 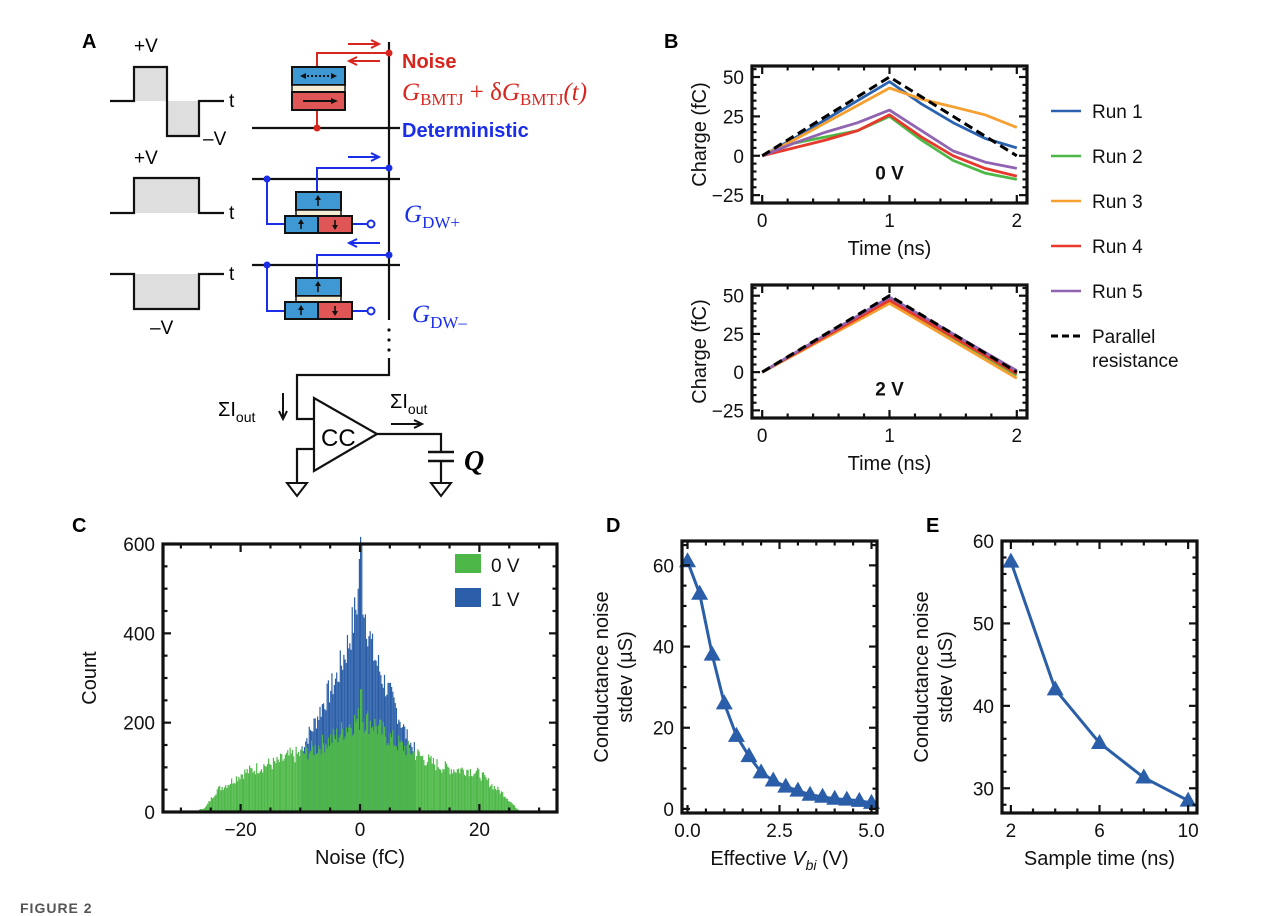 What do you see at coordinates (663, 648) in the screenshot?
I see `y-tick-label: 40` at bounding box center [663, 648].